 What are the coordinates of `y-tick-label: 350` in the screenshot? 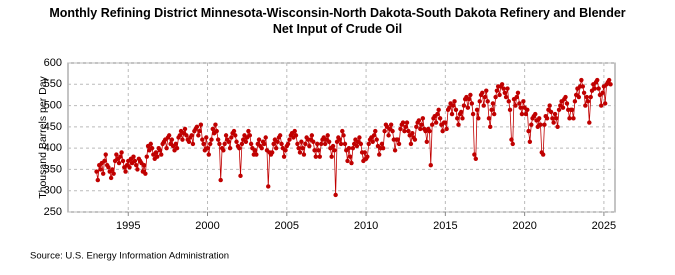 It's located at (53, 169).